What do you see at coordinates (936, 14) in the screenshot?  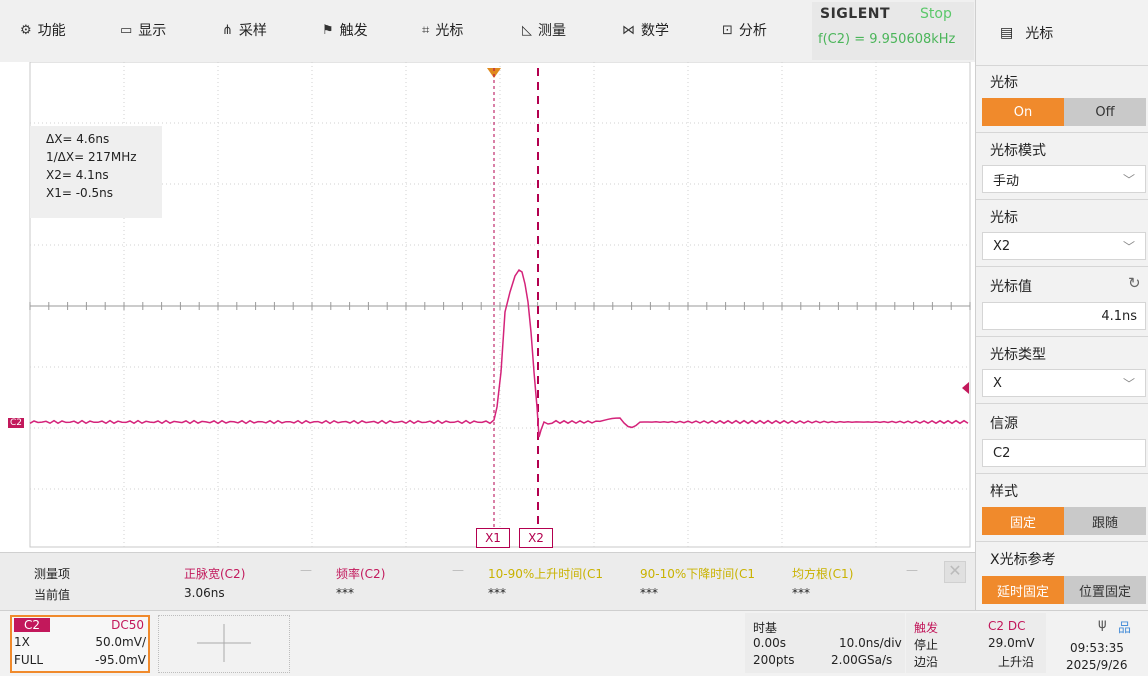 I see `run-state: Stop` at bounding box center [936, 14].